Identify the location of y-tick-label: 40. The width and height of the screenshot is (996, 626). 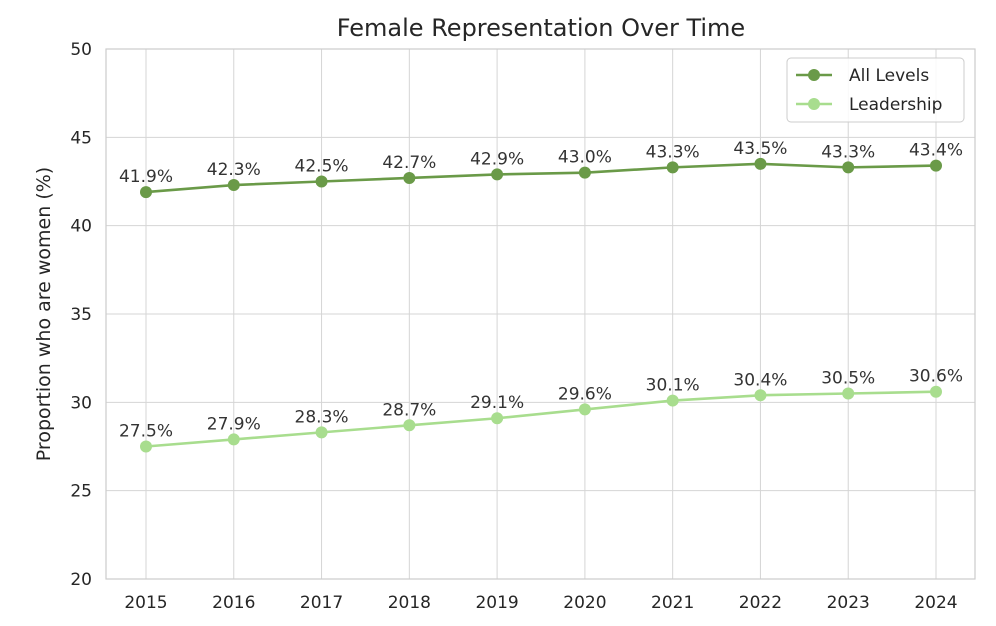
(81, 227).